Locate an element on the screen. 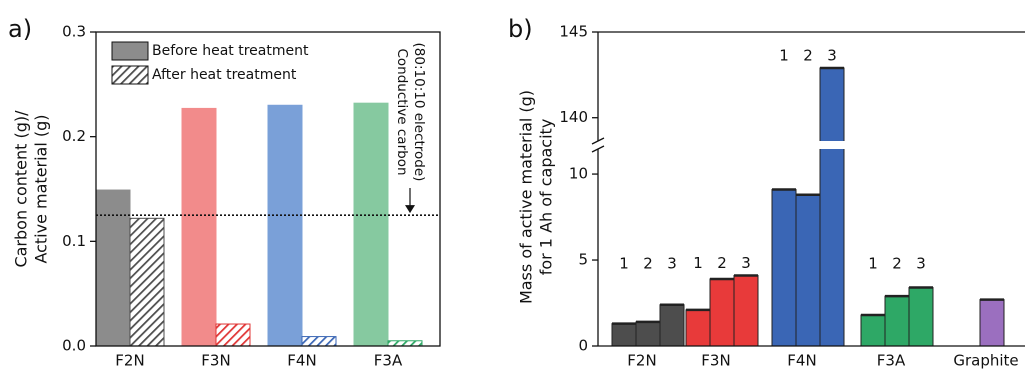 The height and width of the screenshot is (373, 1025). annotation: (80:10:10 electrode) is located at coordinates (419, 112).